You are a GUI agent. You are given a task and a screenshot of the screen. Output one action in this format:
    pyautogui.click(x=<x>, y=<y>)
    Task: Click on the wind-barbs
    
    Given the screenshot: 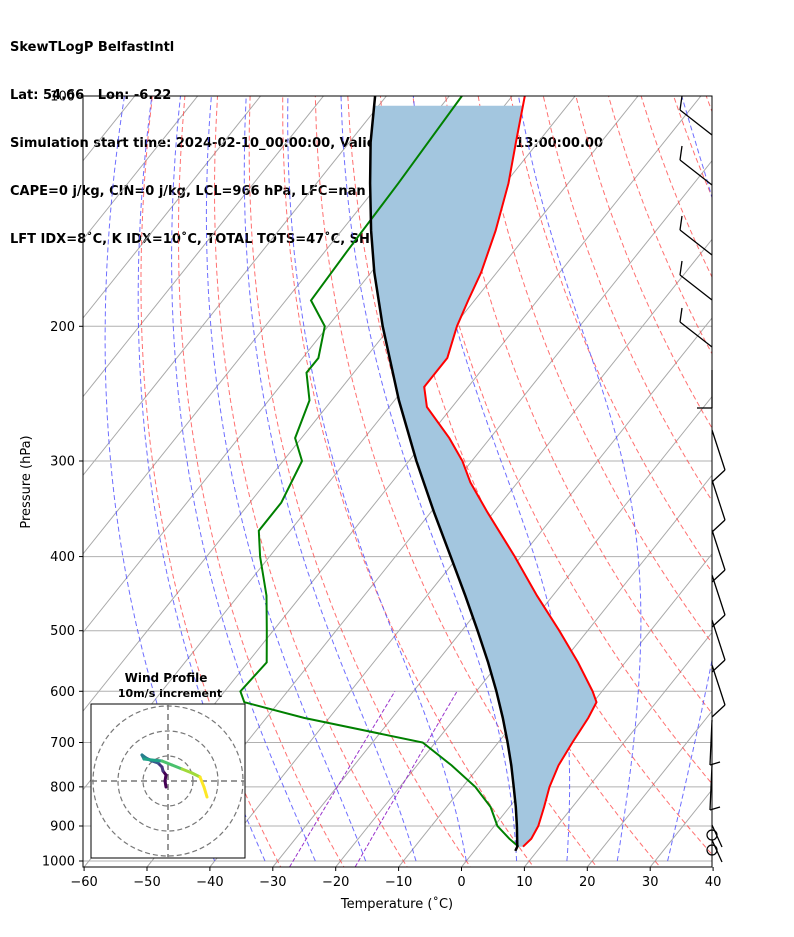 What is the action you would take?
    pyautogui.click(x=702, y=479)
    